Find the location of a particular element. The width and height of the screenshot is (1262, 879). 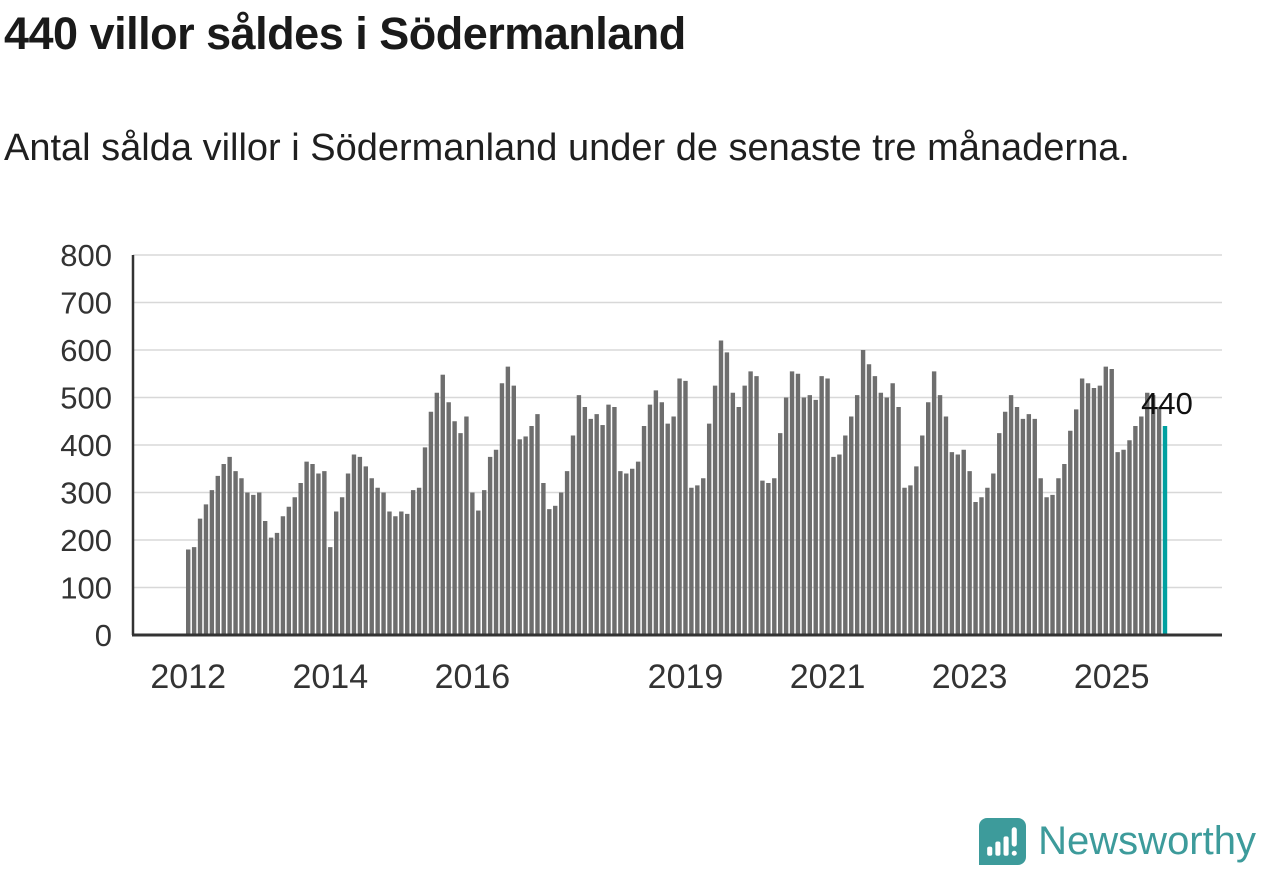

x-tick-label: 2021 is located at coordinates (828, 677).